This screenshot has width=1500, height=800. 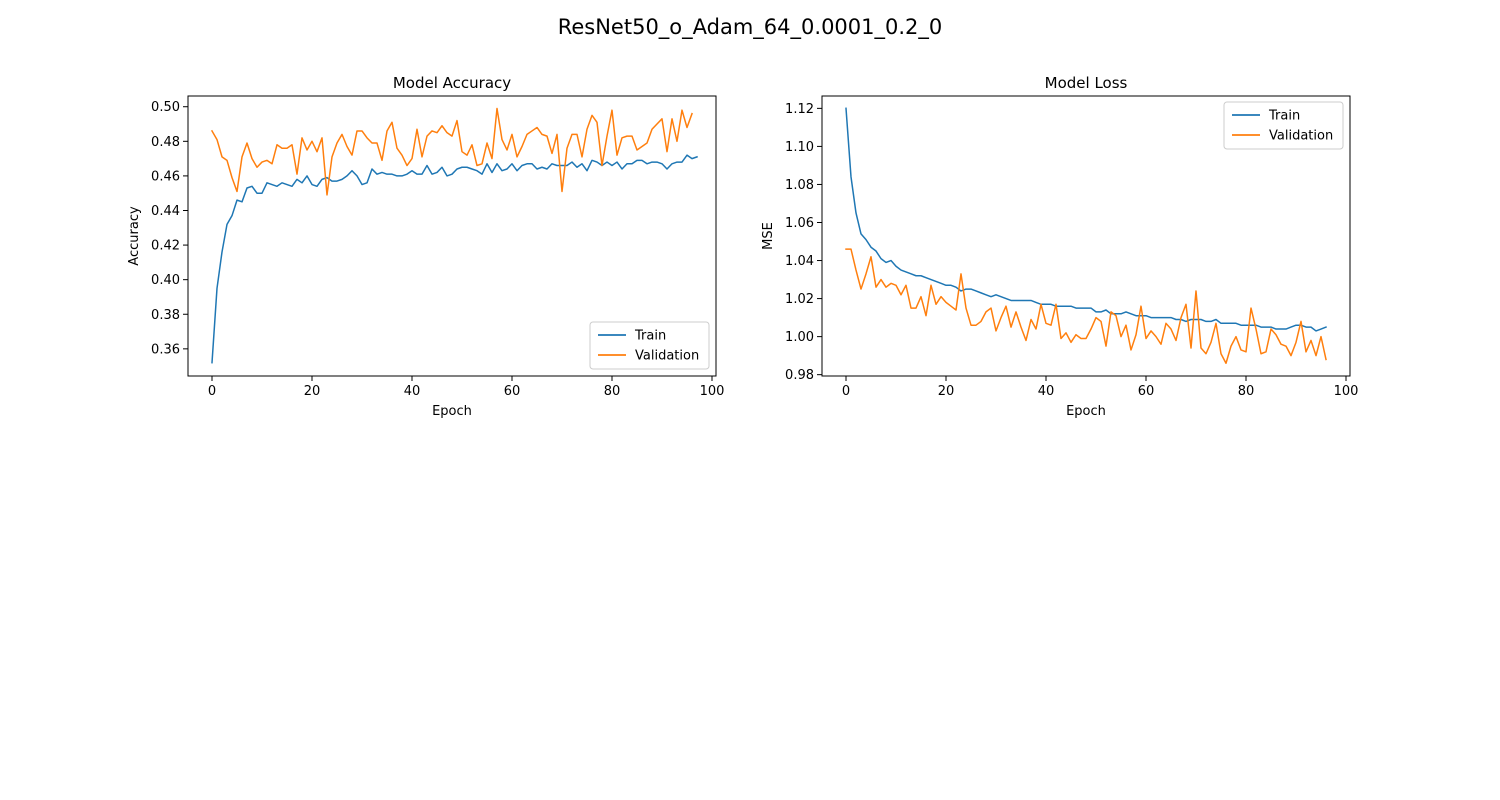 What do you see at coordinates (799, 299) in the screenshot?
I see `loss-ytick-label: 1.02` at bounding box center [799, 299].